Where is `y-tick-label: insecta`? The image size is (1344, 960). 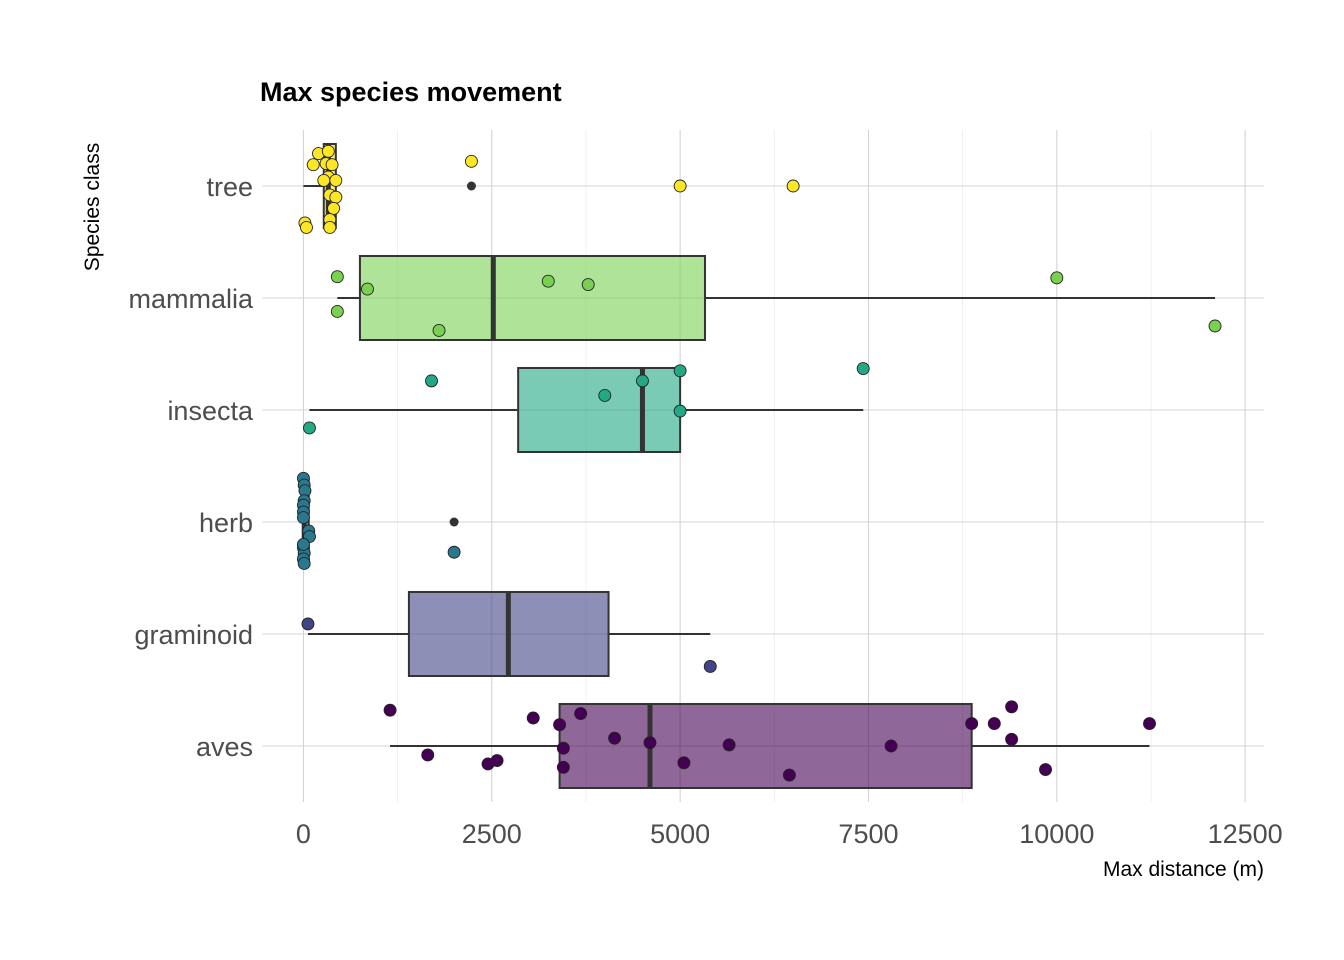
y-tick-label: insecta is located at coordinates (210, 411).